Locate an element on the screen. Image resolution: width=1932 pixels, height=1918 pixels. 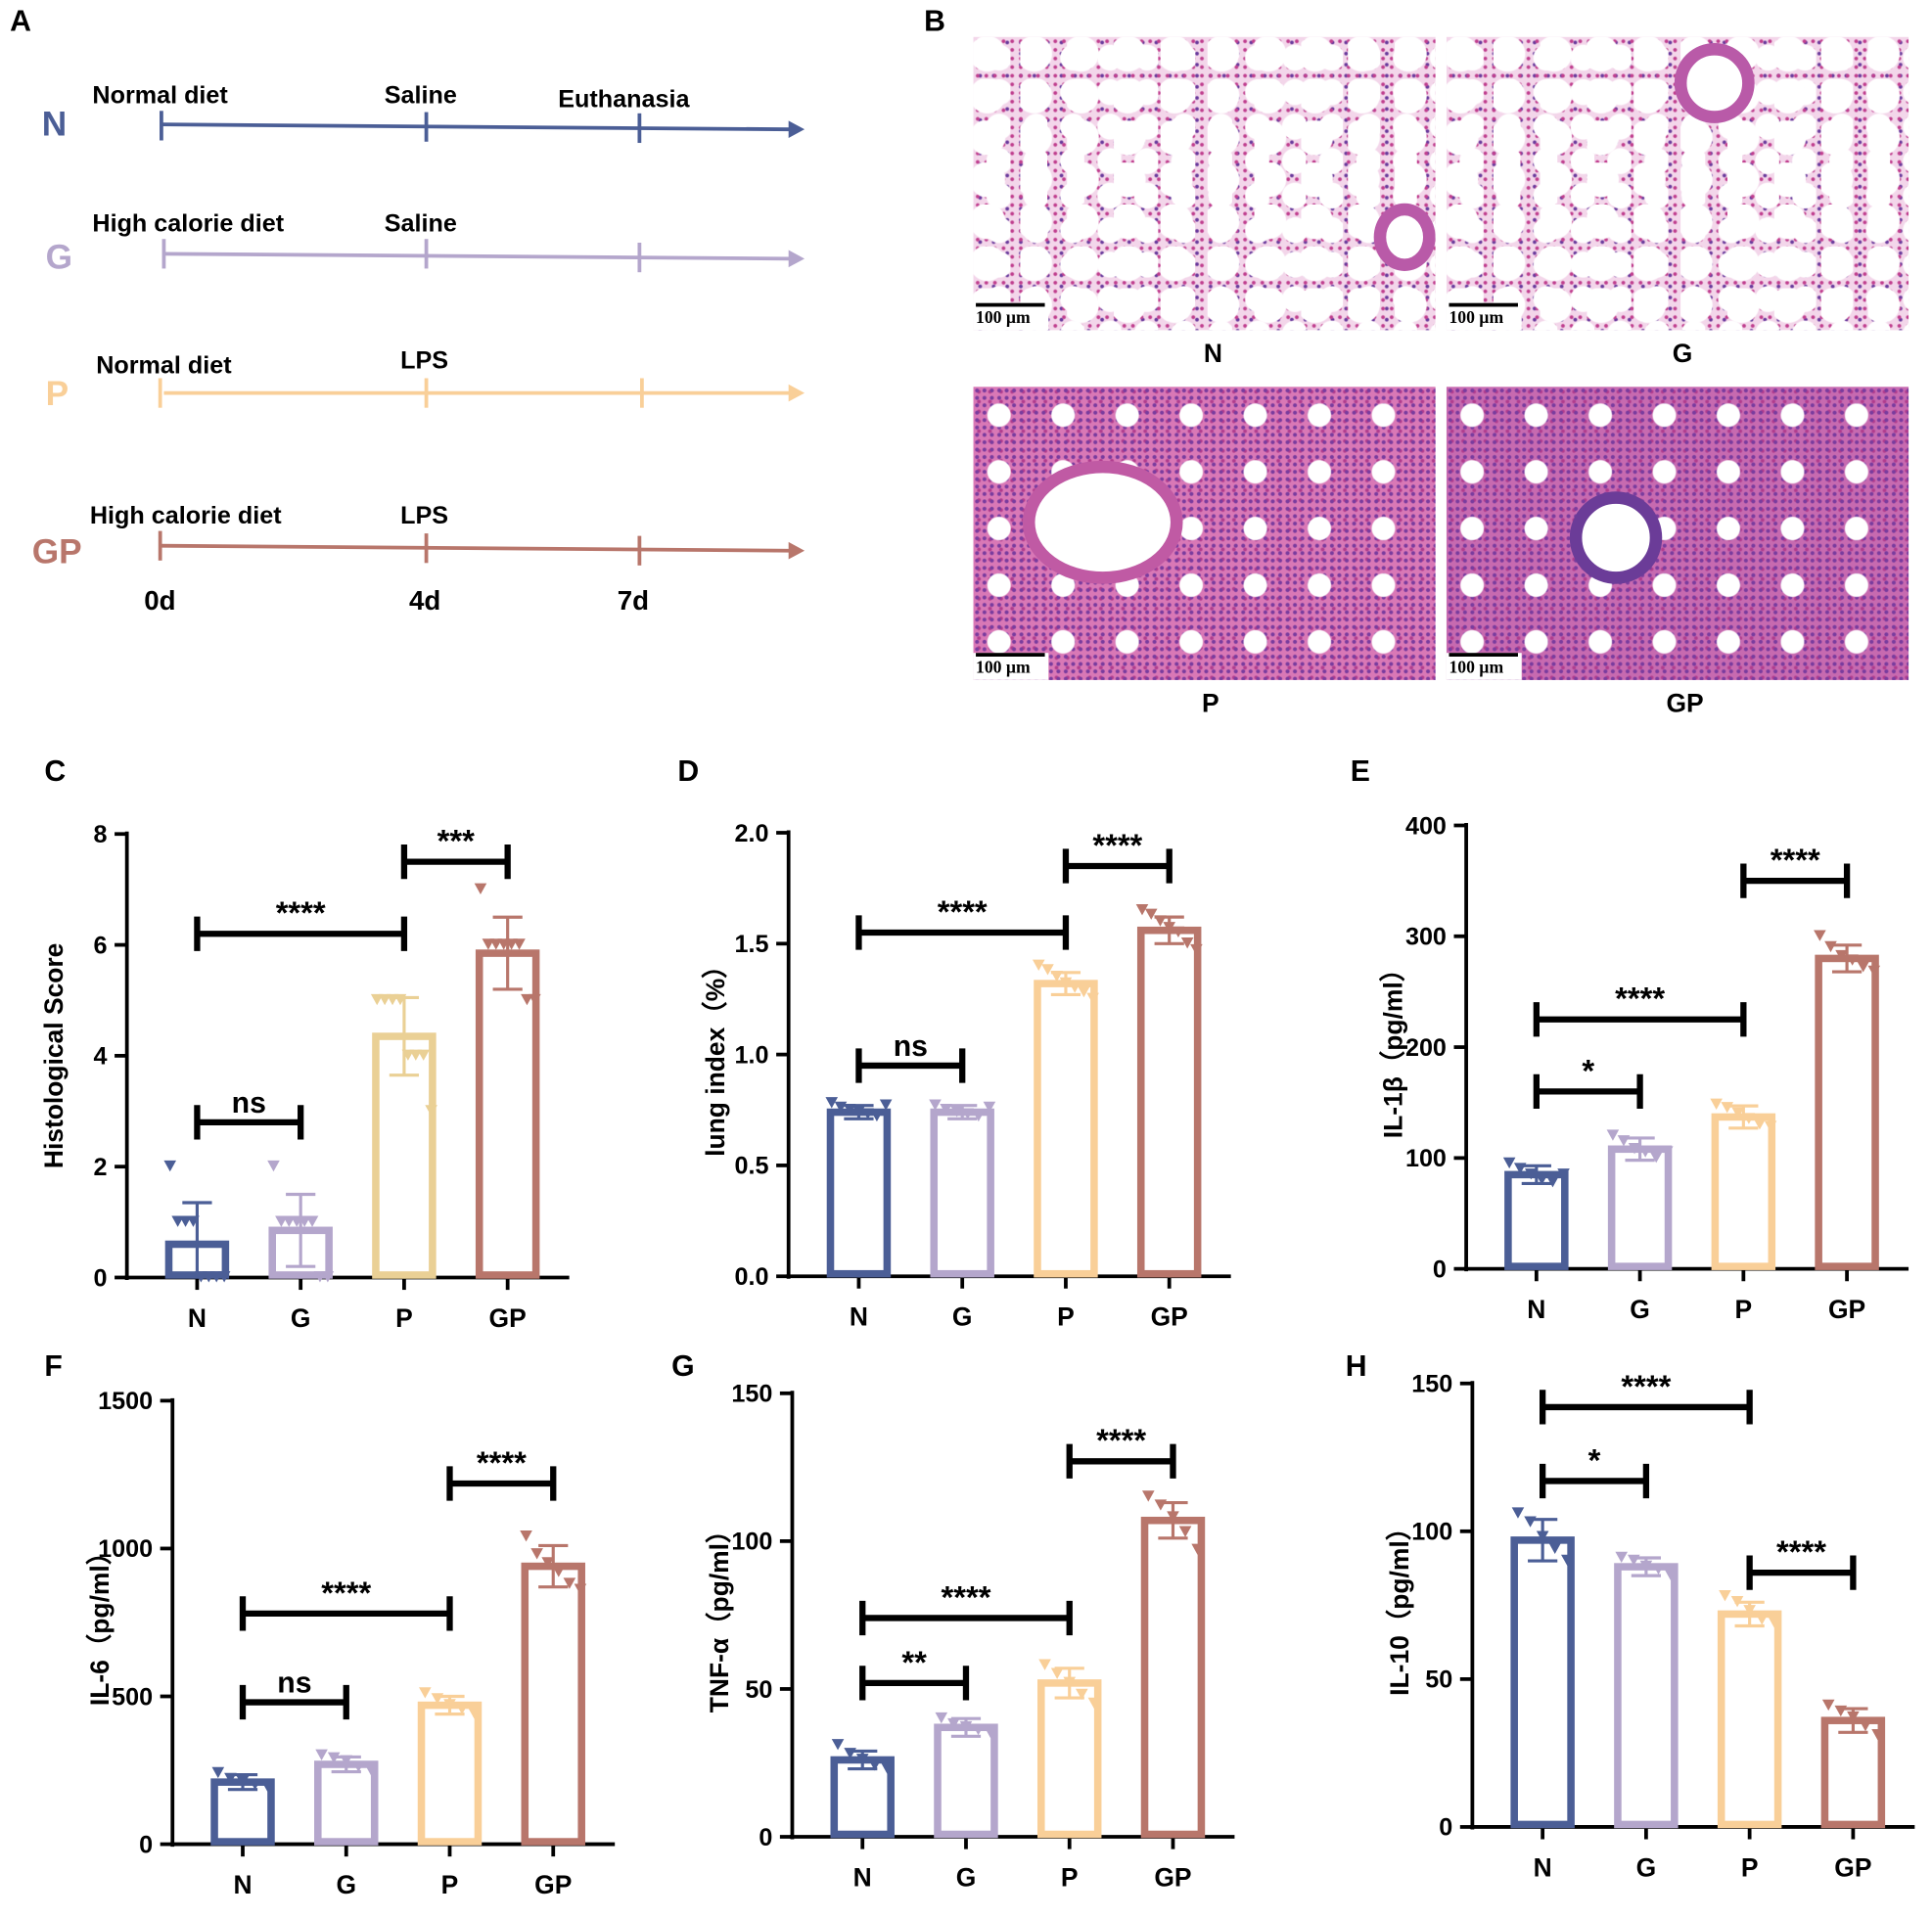
significance-label: ns is located at coordinates (911, 1046).